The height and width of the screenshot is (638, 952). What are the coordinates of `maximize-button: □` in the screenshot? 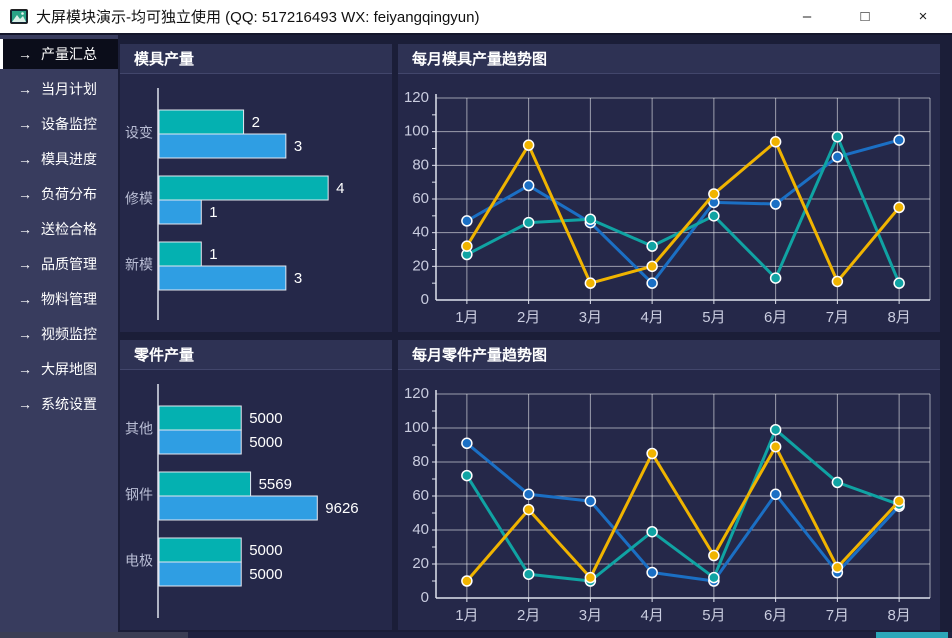 It's located at (865, 16).